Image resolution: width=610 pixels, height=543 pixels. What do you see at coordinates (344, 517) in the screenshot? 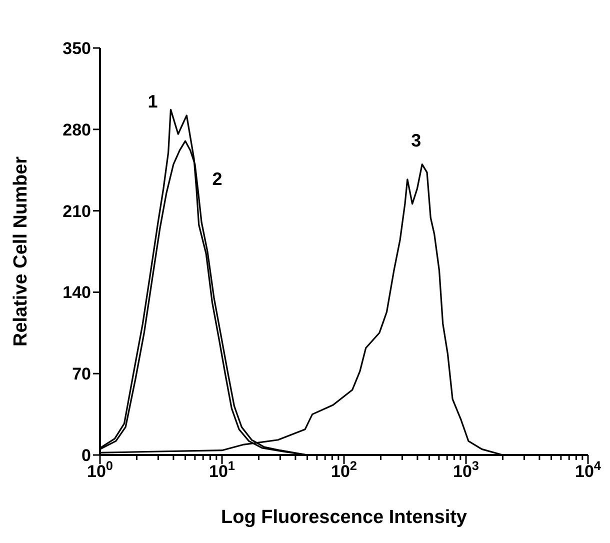
I see `x-axis-title: Log Fluorescence Intensity` at bounding box center [344, 517].